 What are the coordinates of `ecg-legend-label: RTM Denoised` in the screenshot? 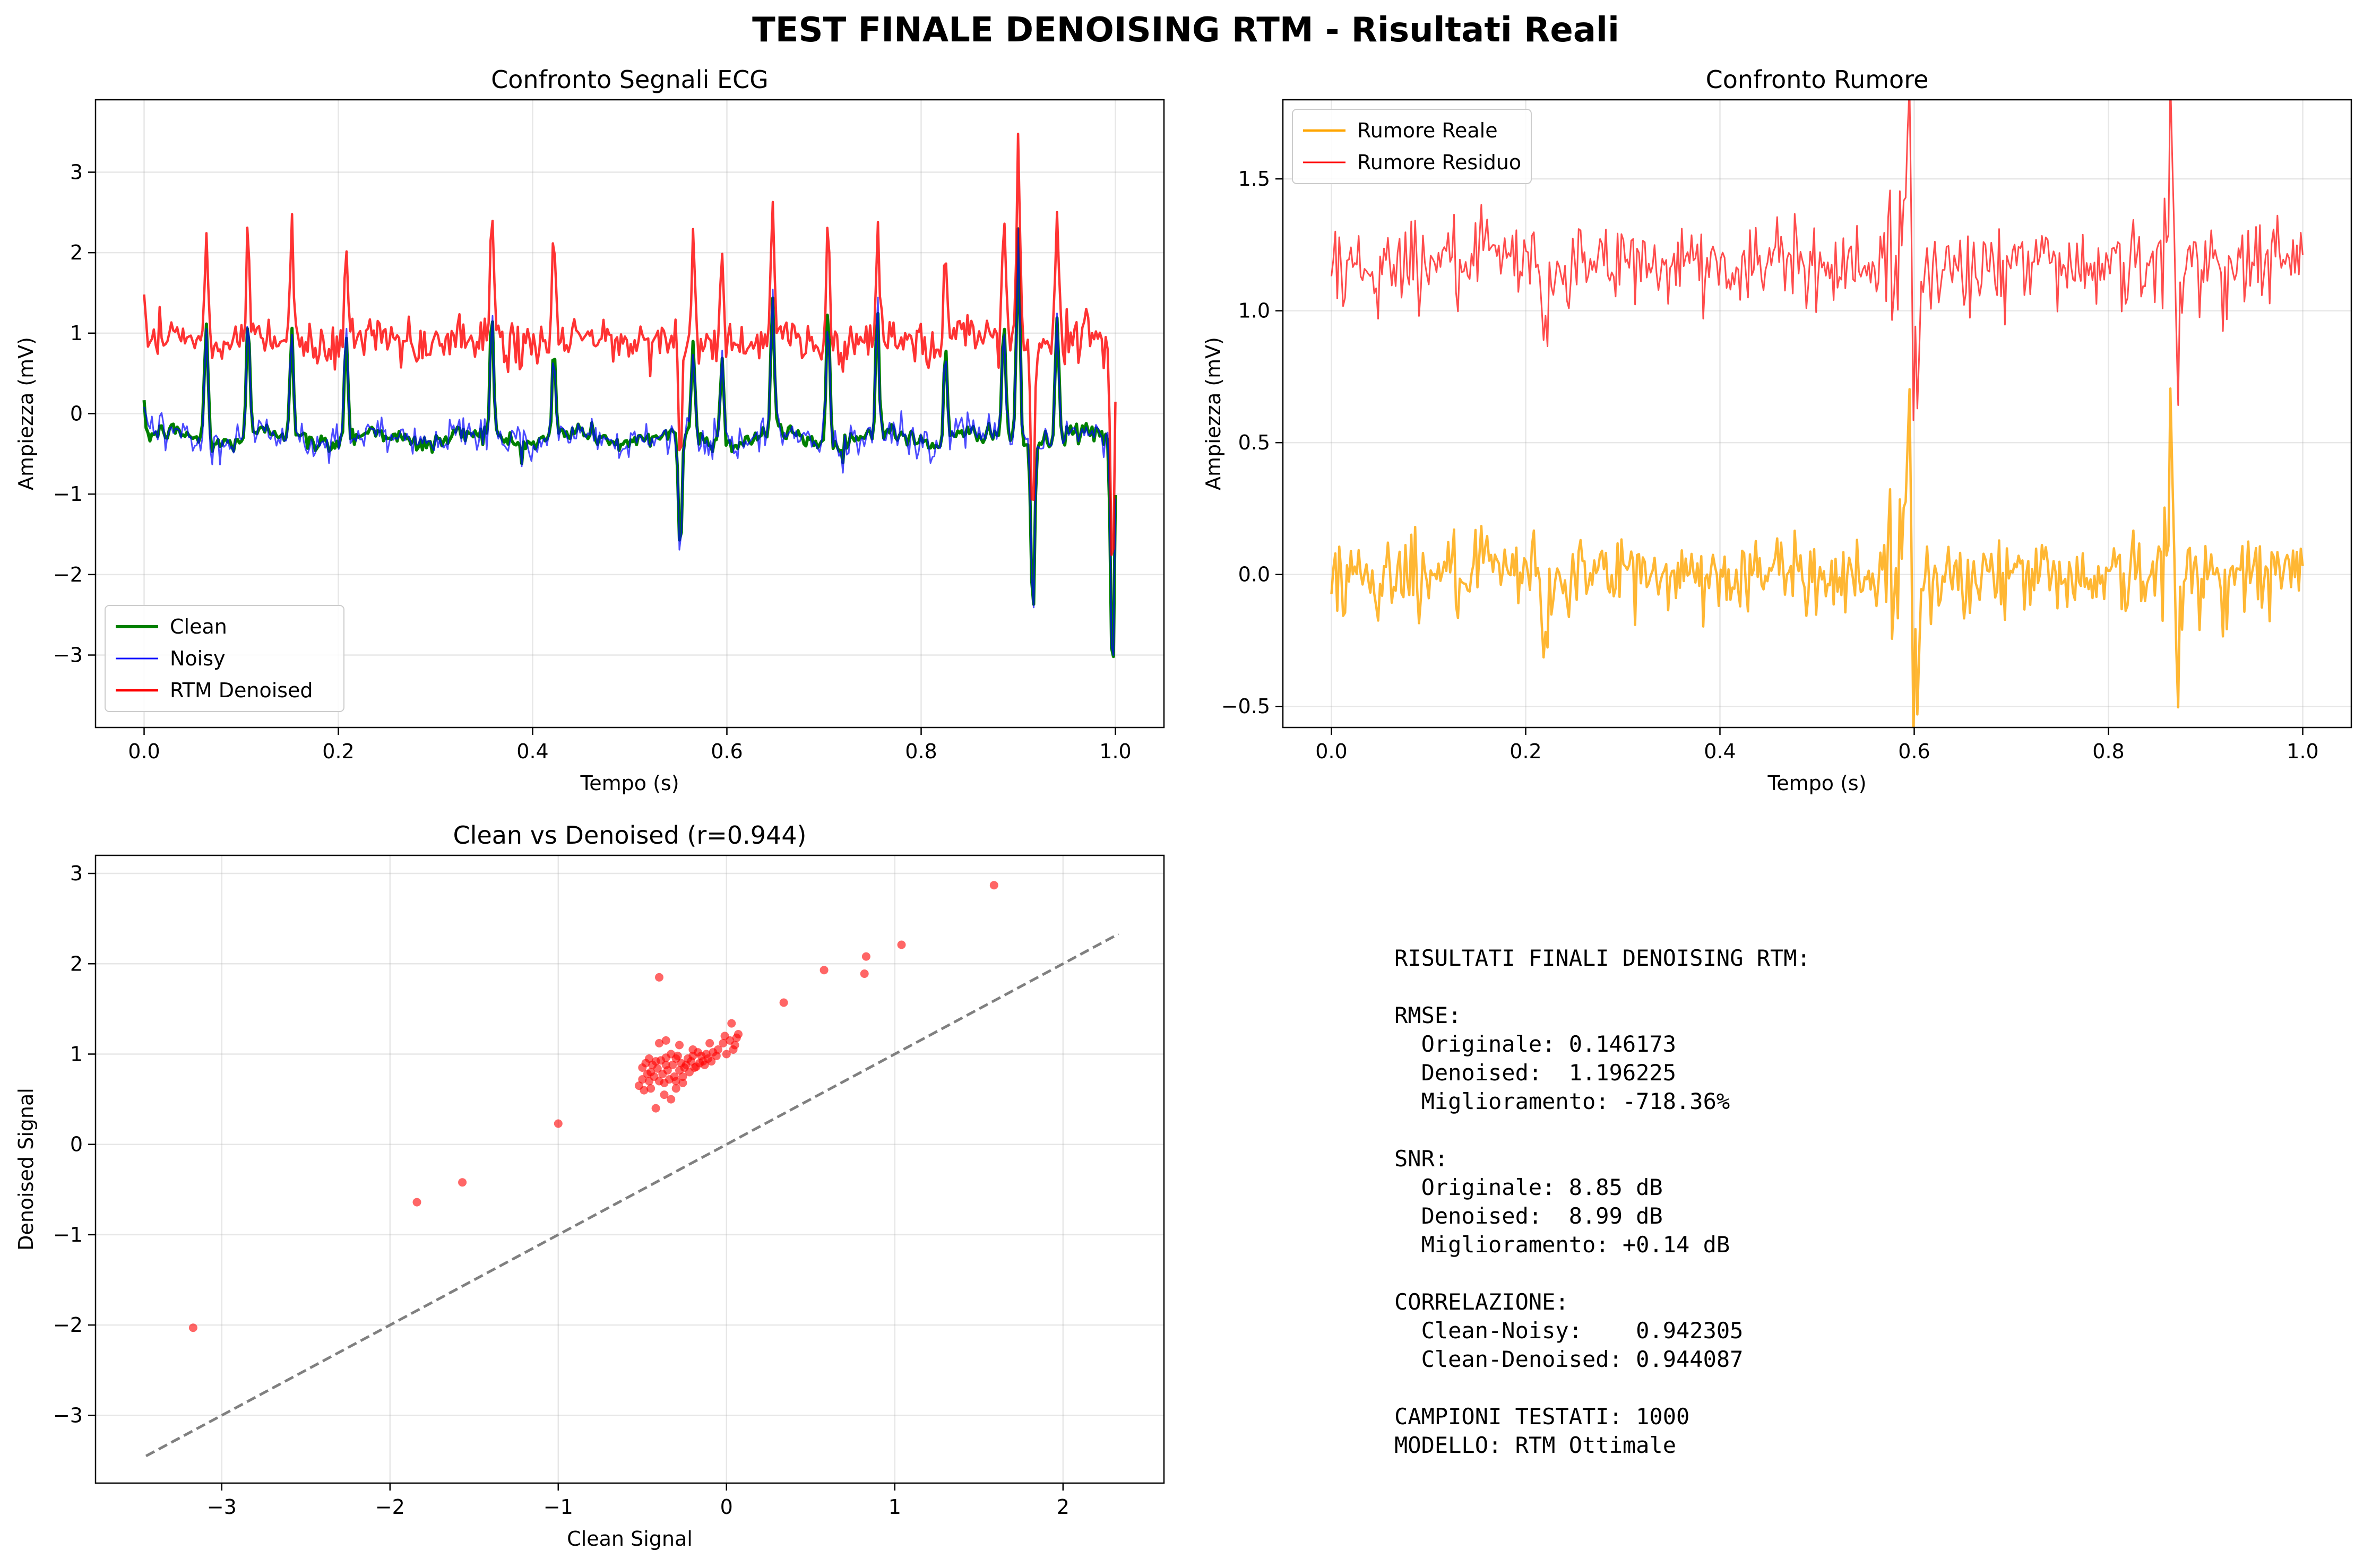 It's located at (241, 690).